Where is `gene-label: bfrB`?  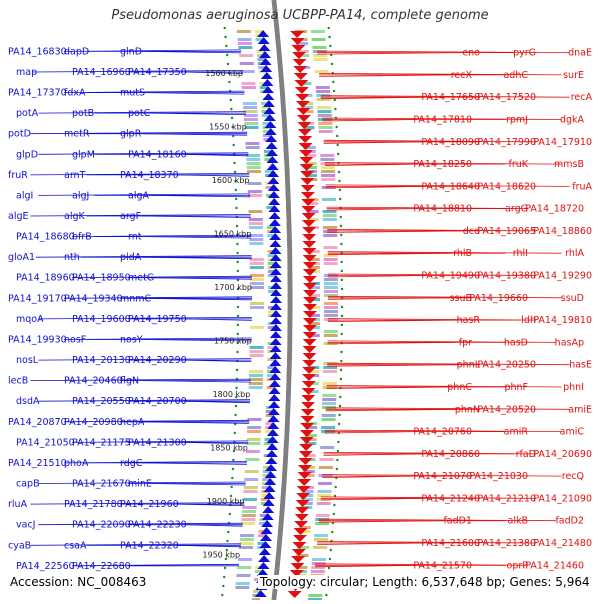
gene-label: bfrB is located at coordinates (82, 237).